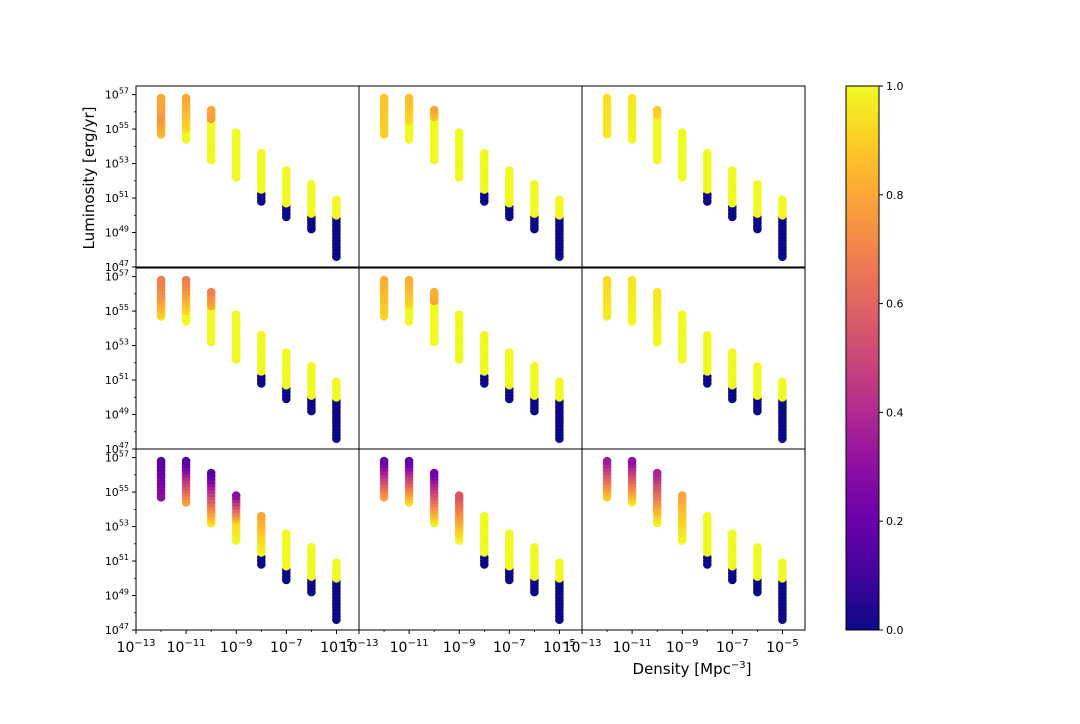  What do you see at coordinates (895, 521) in the screenshot?
I see `colorbar-tick-label: 0.2` at bounding box center [895, 521].